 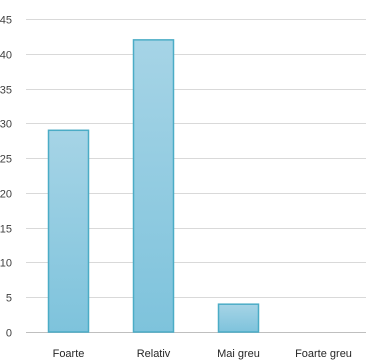 I want to click on bar-mai-greu, so click(x=238, y=318).